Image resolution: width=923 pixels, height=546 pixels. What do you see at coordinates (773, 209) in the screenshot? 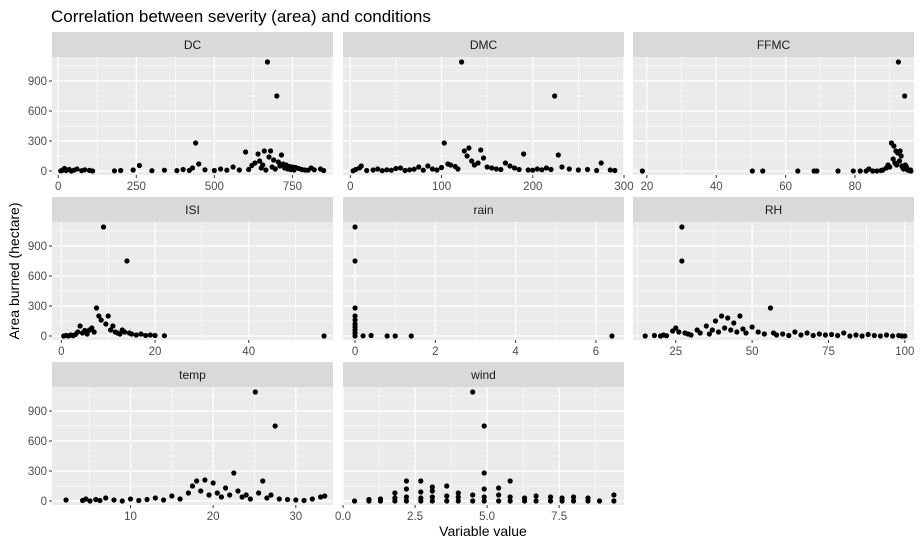
I see `strip-rh` at bounding box center [773, 209].